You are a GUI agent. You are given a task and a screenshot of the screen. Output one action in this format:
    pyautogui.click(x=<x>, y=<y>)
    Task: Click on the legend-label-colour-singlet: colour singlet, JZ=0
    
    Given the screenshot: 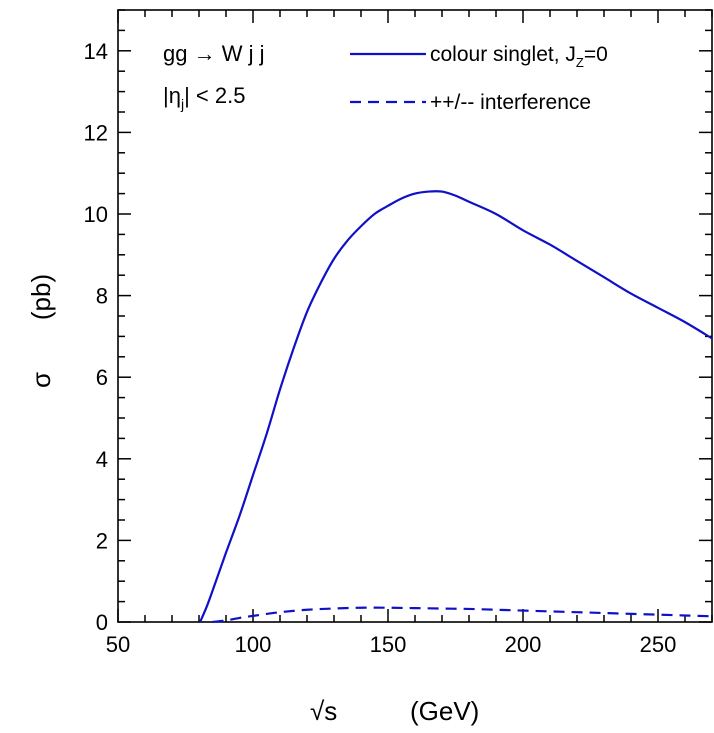 What is the action you would take?
    pyautogui.click(x=519, y=56)
    